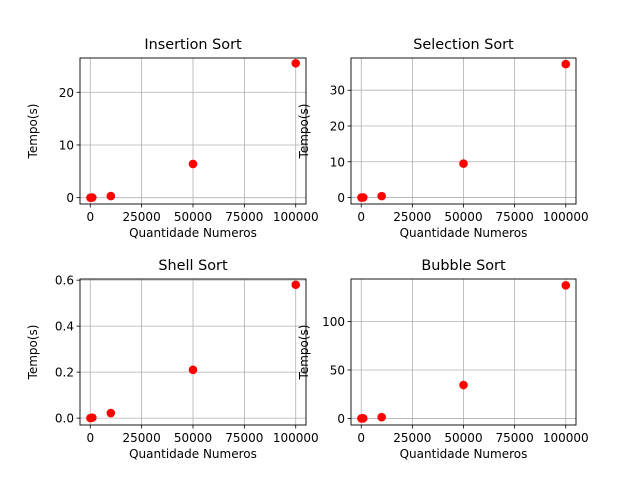 This screenshot has width=640, height=480. I want to click on y-tick-label: 0.6, so click(64, 281).